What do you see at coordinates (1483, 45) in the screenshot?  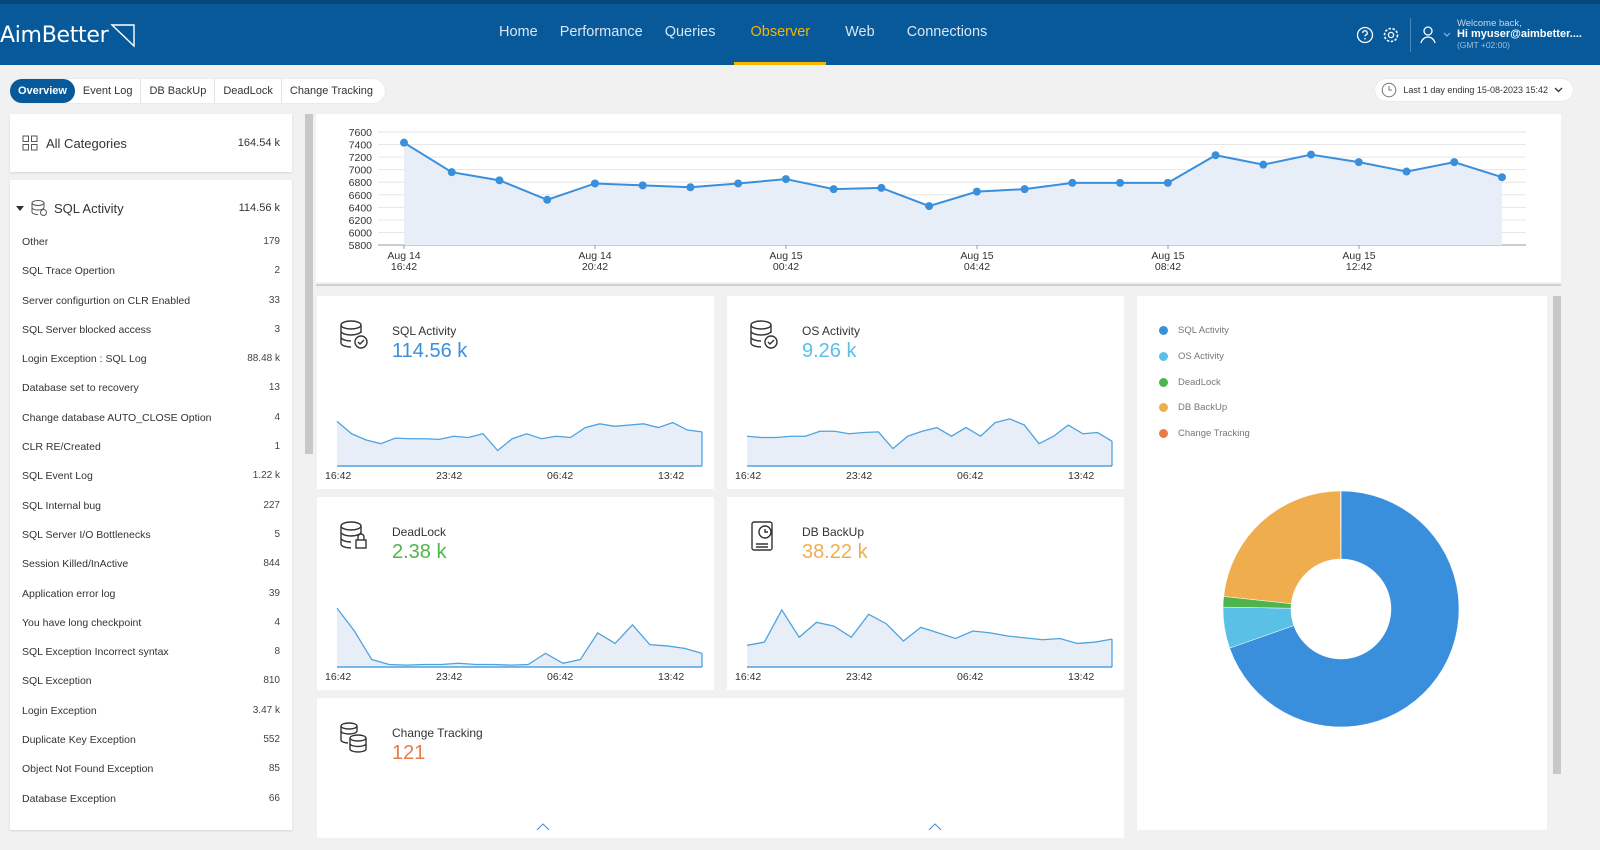 I see `user-timezone: (GMT +02:00)` at bounding box center [1483, 45].